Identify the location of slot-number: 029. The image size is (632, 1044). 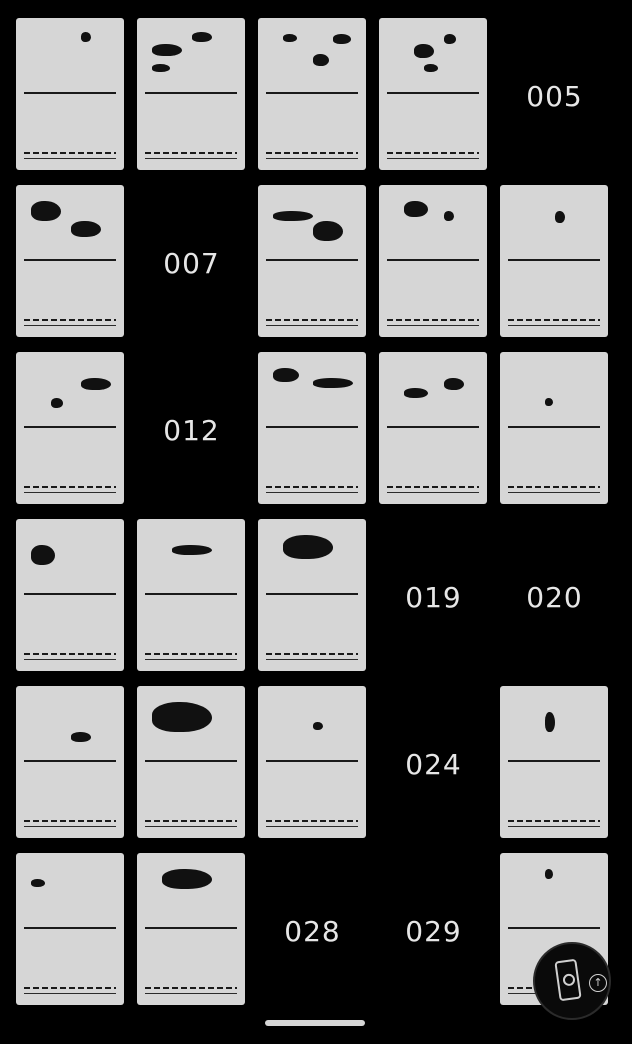
(433, 931).